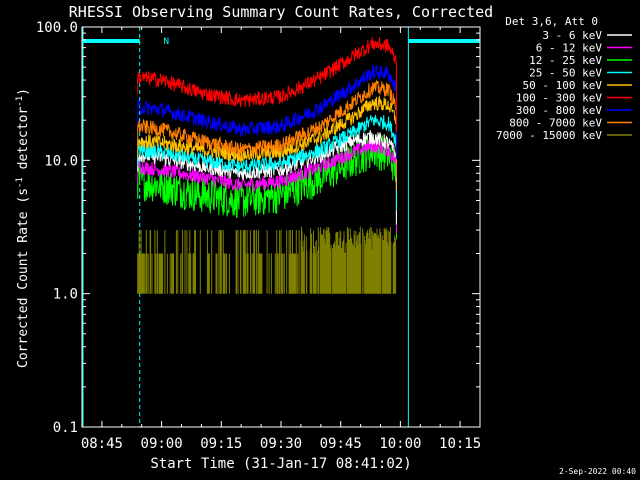 This screenshot has height=480, width=640. What do you see at coordinates (102, 444) in the screenshot?
I see `x-tick-label-0: 08:45` at bounding box center [102, 444].